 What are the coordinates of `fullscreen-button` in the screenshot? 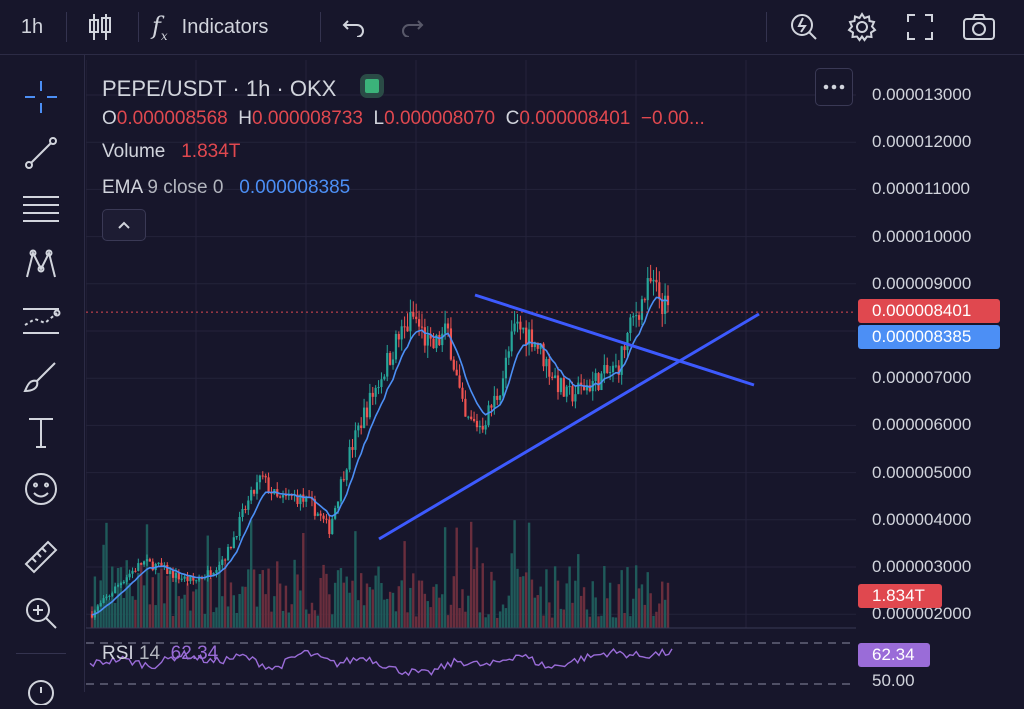 It's located at (920, 27).